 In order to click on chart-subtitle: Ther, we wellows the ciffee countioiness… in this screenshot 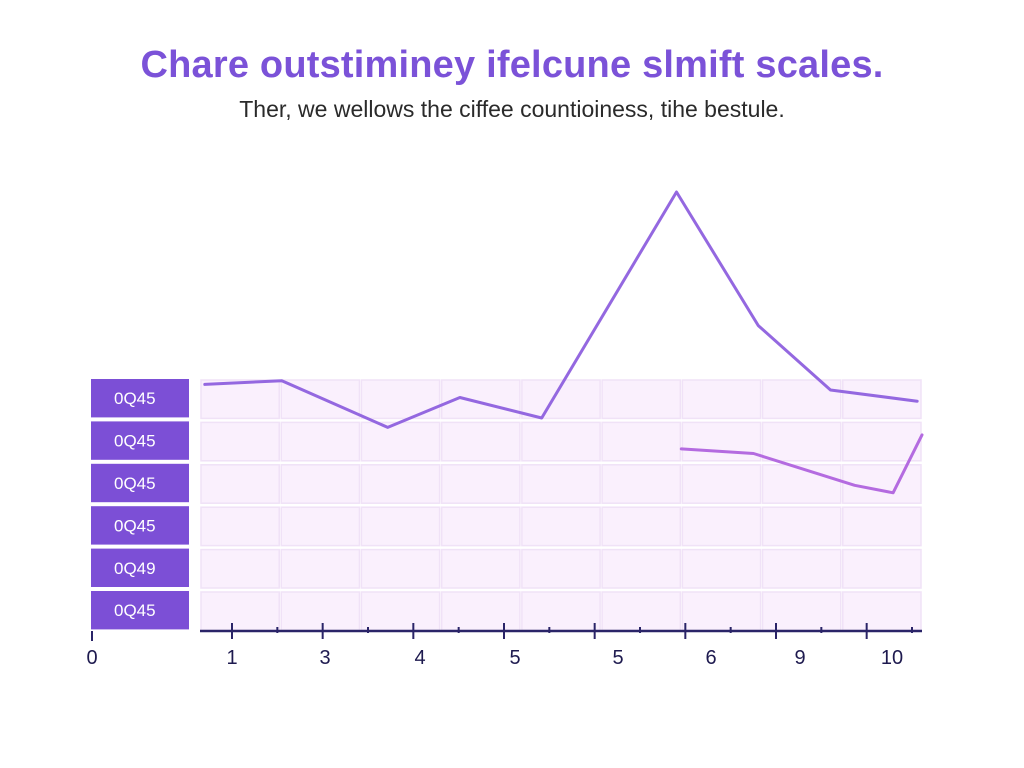, I will do `click(512, 109)`.